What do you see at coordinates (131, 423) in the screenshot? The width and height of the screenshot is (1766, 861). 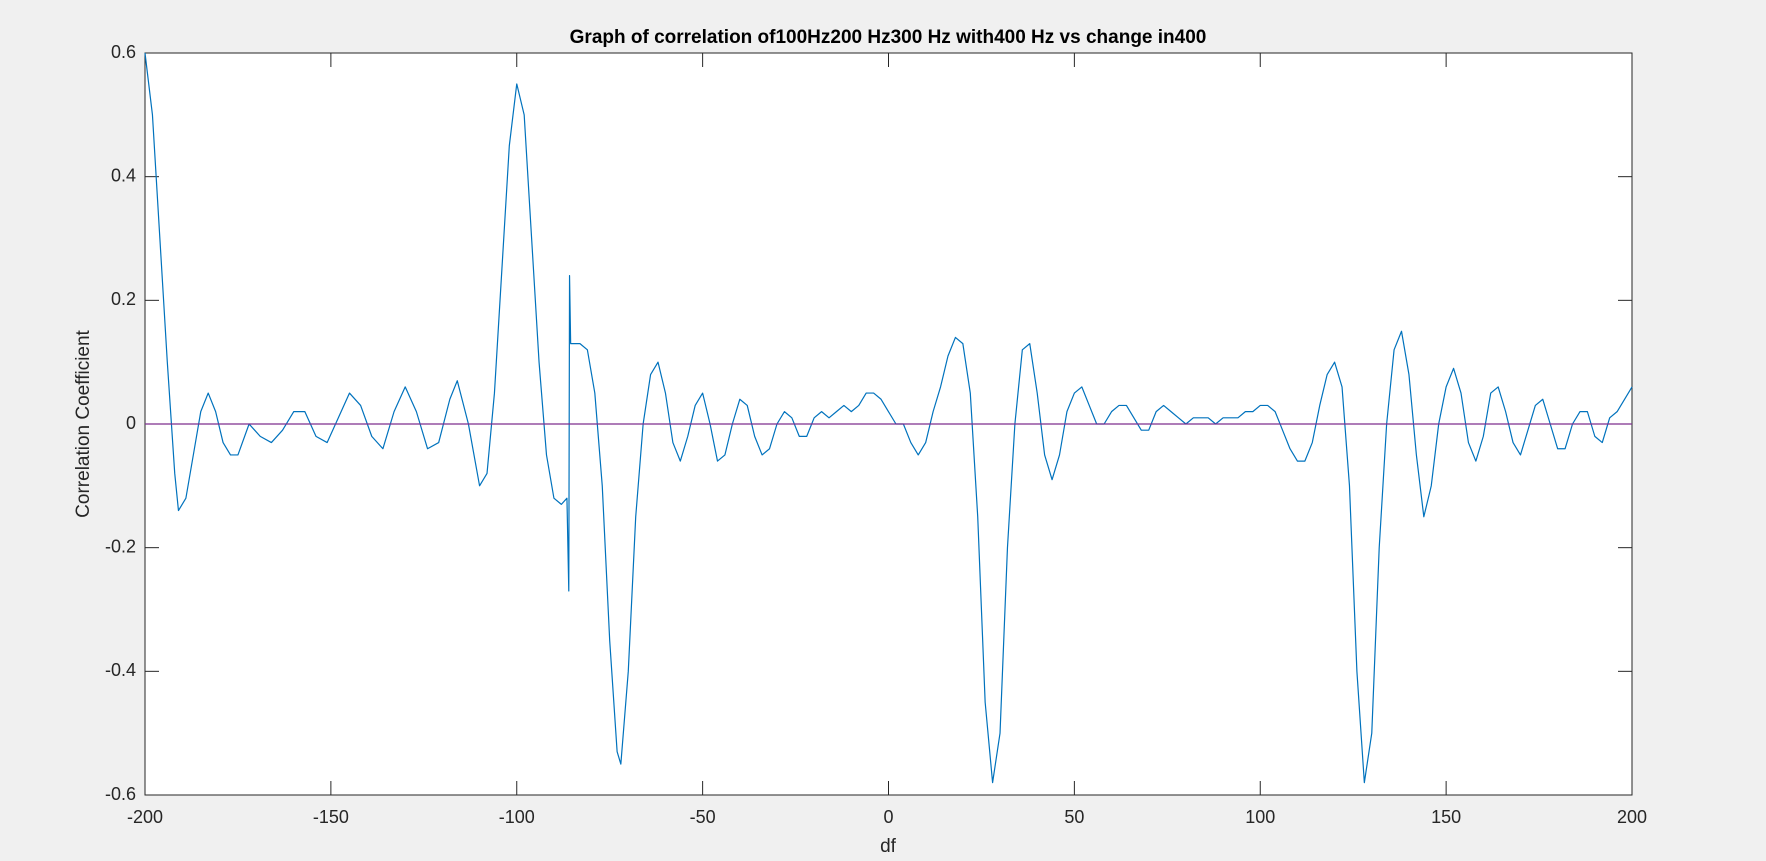 I see `y-tick-label: 0` at bounding box center [131, 423].